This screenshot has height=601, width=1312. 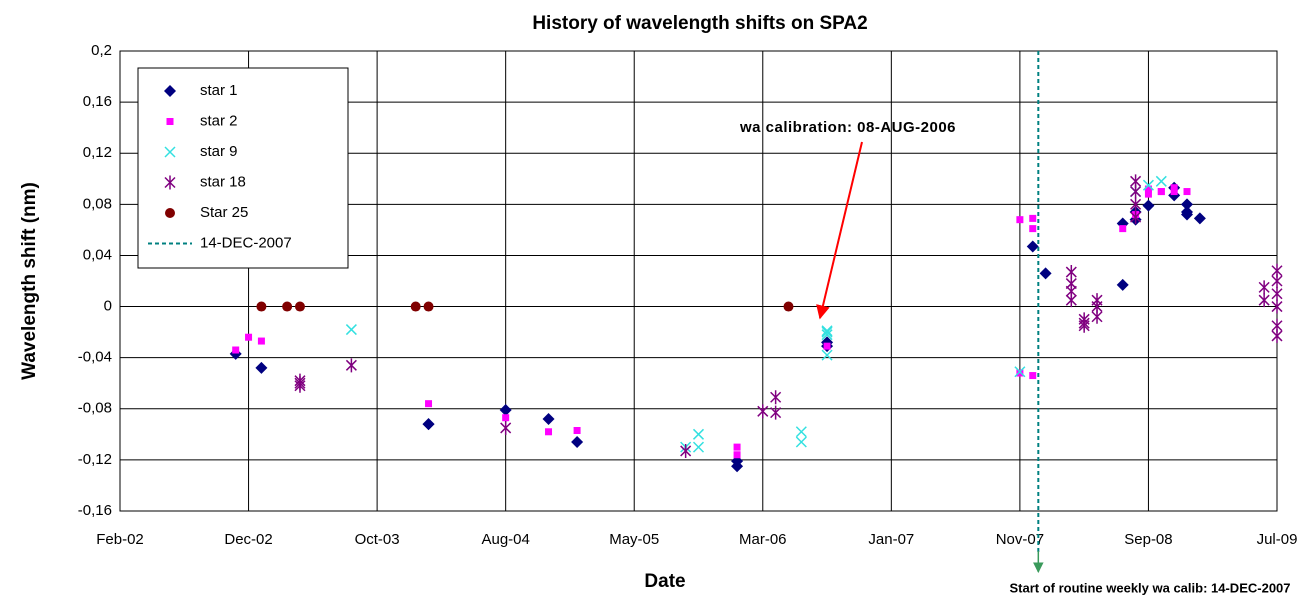 What do you see at coordinates (223, 181) in the screenshot?
I see `legend-label: star 18` at bounding box center [223, 181].